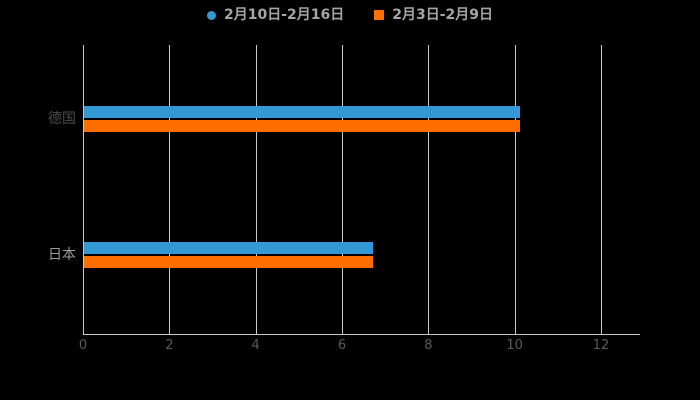 The height and width of the screenshot is (400, 700). Describe the element at coordinates (169, 345) in the screenshot. I see `x-tick-label: 2` at that location.